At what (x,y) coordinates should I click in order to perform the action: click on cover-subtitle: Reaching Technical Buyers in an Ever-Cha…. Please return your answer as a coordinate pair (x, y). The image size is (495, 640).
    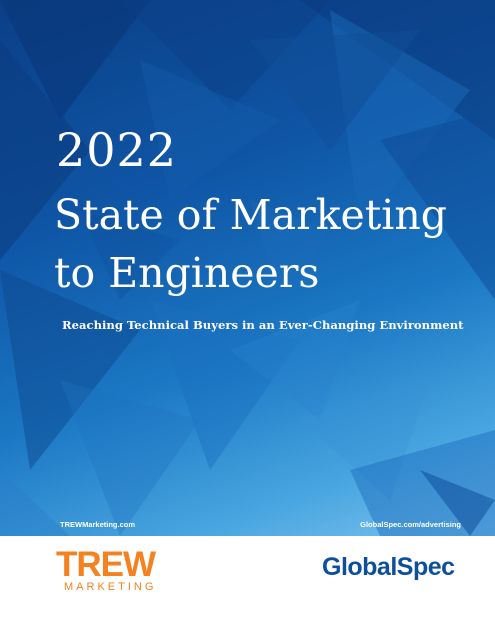
    Looking at the image, I should click on (263, 325).